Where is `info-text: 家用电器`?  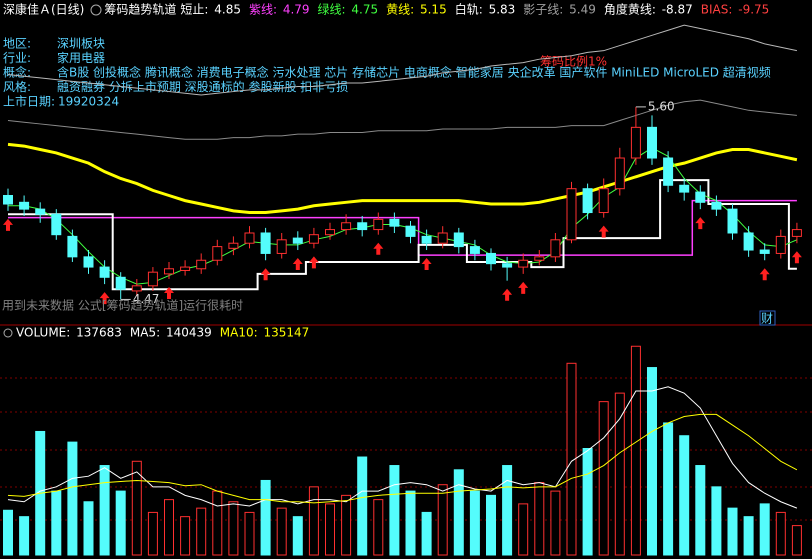
info-text: 家用电器 is located at coordinates (81, 57).